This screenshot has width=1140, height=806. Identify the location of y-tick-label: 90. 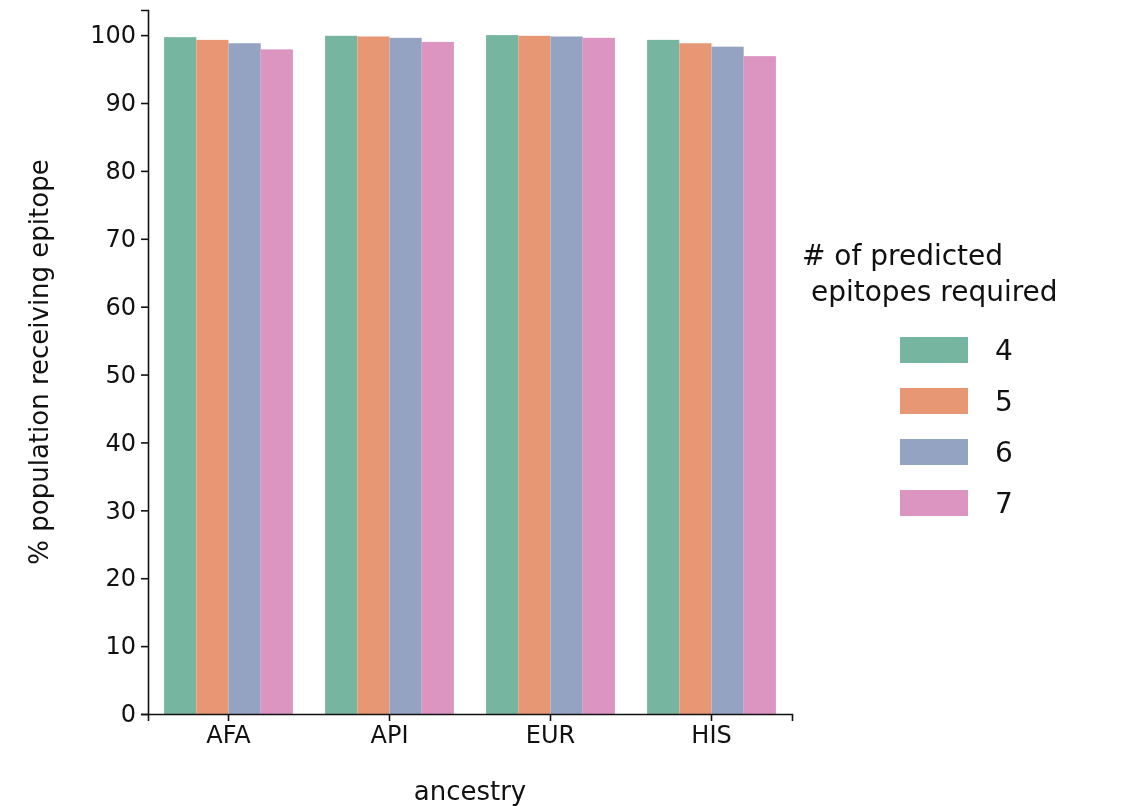
(120, 103).